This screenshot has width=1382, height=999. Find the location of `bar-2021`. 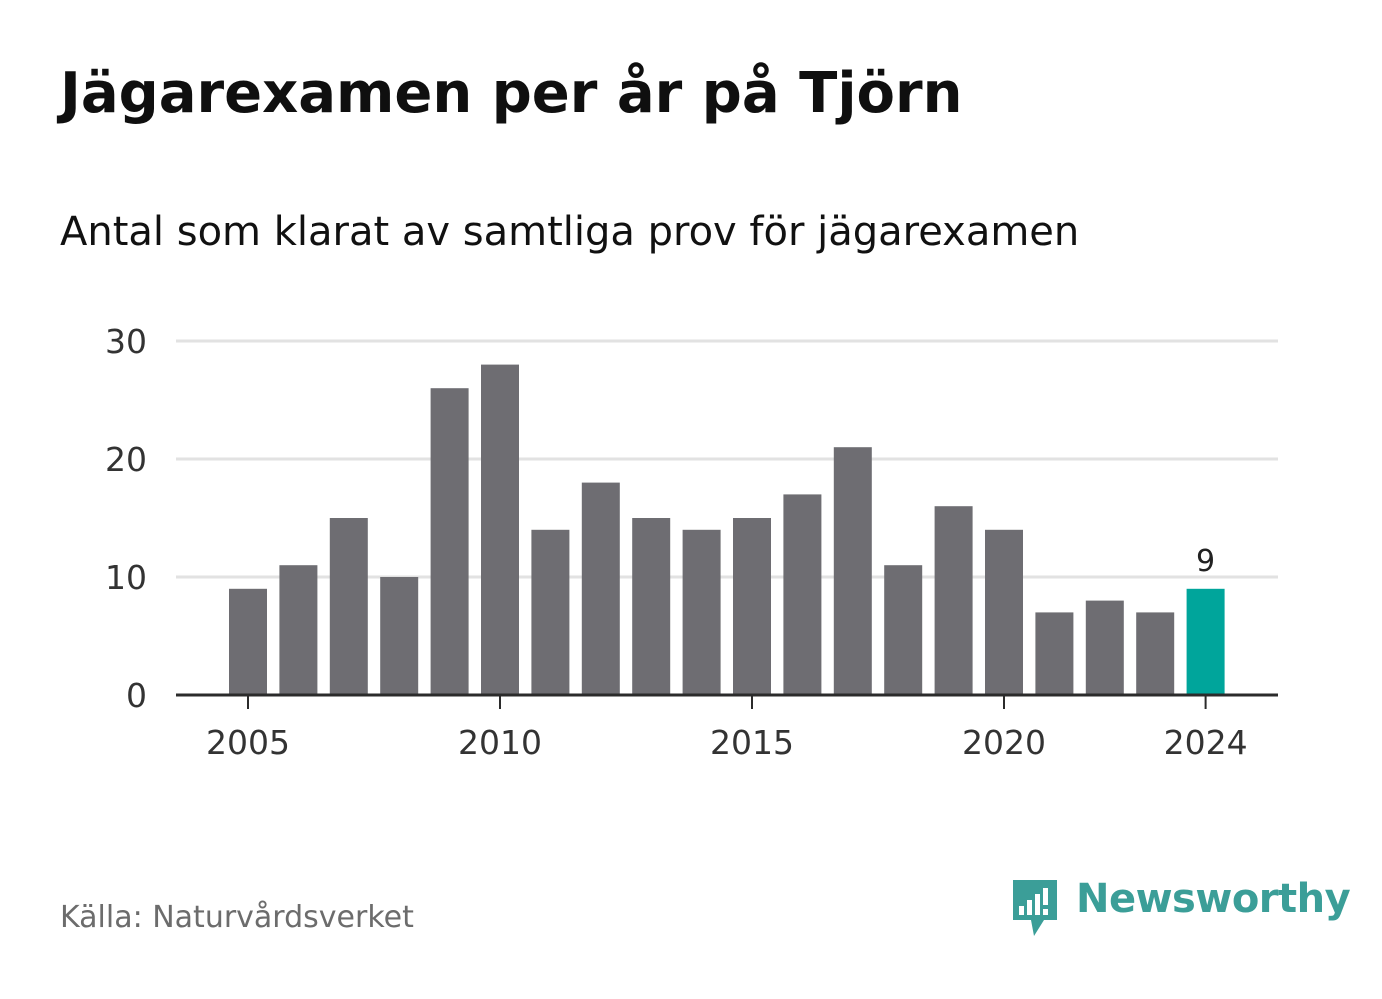

bar-2021 is located at coordinates (1054, 653).